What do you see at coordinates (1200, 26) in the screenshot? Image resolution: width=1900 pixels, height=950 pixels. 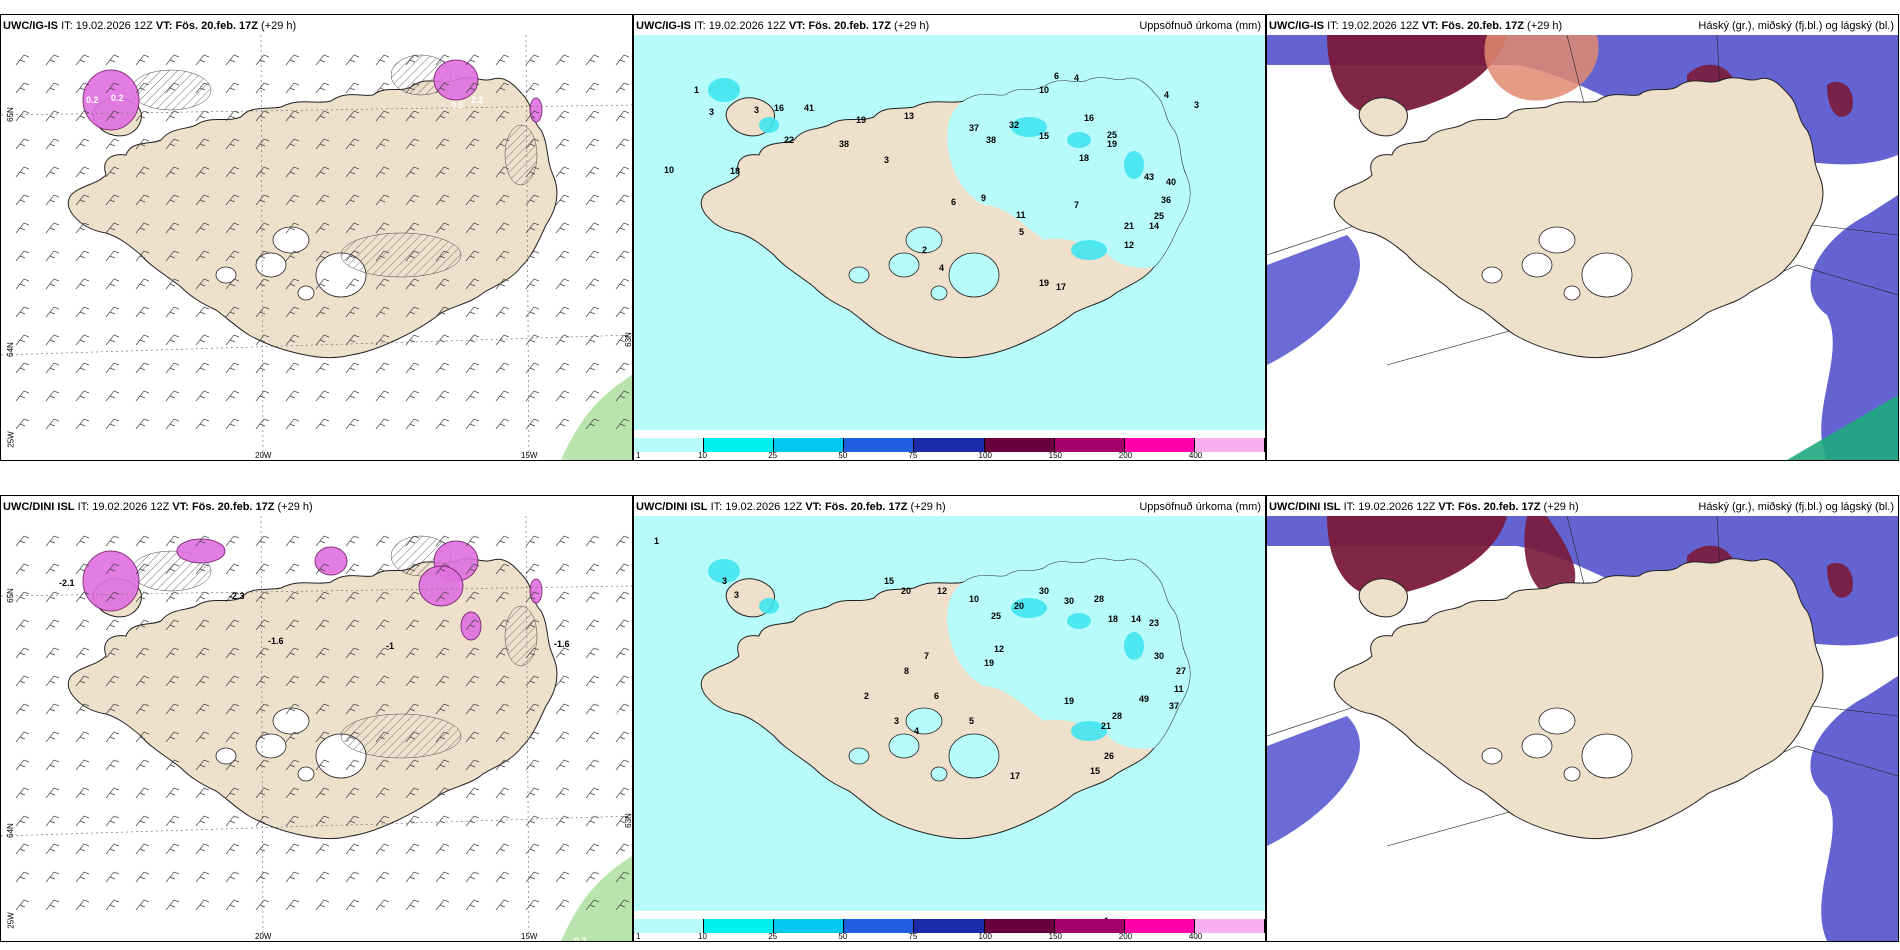 I see `field-title: Uppsöfnuð úrkoma (mm)` at bounding box center [1200, 26].